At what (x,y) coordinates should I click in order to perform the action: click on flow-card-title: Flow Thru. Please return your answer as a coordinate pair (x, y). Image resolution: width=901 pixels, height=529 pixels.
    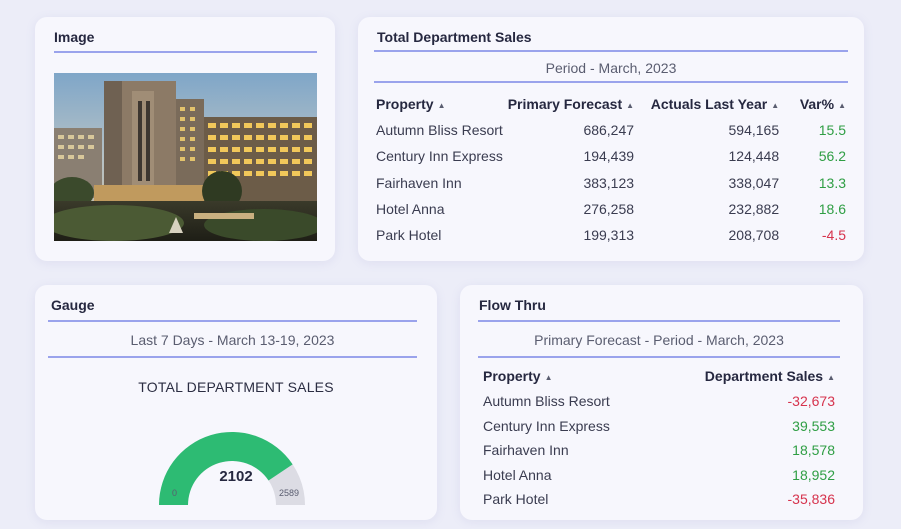
    Looking at the image, I should click on (512, 305).